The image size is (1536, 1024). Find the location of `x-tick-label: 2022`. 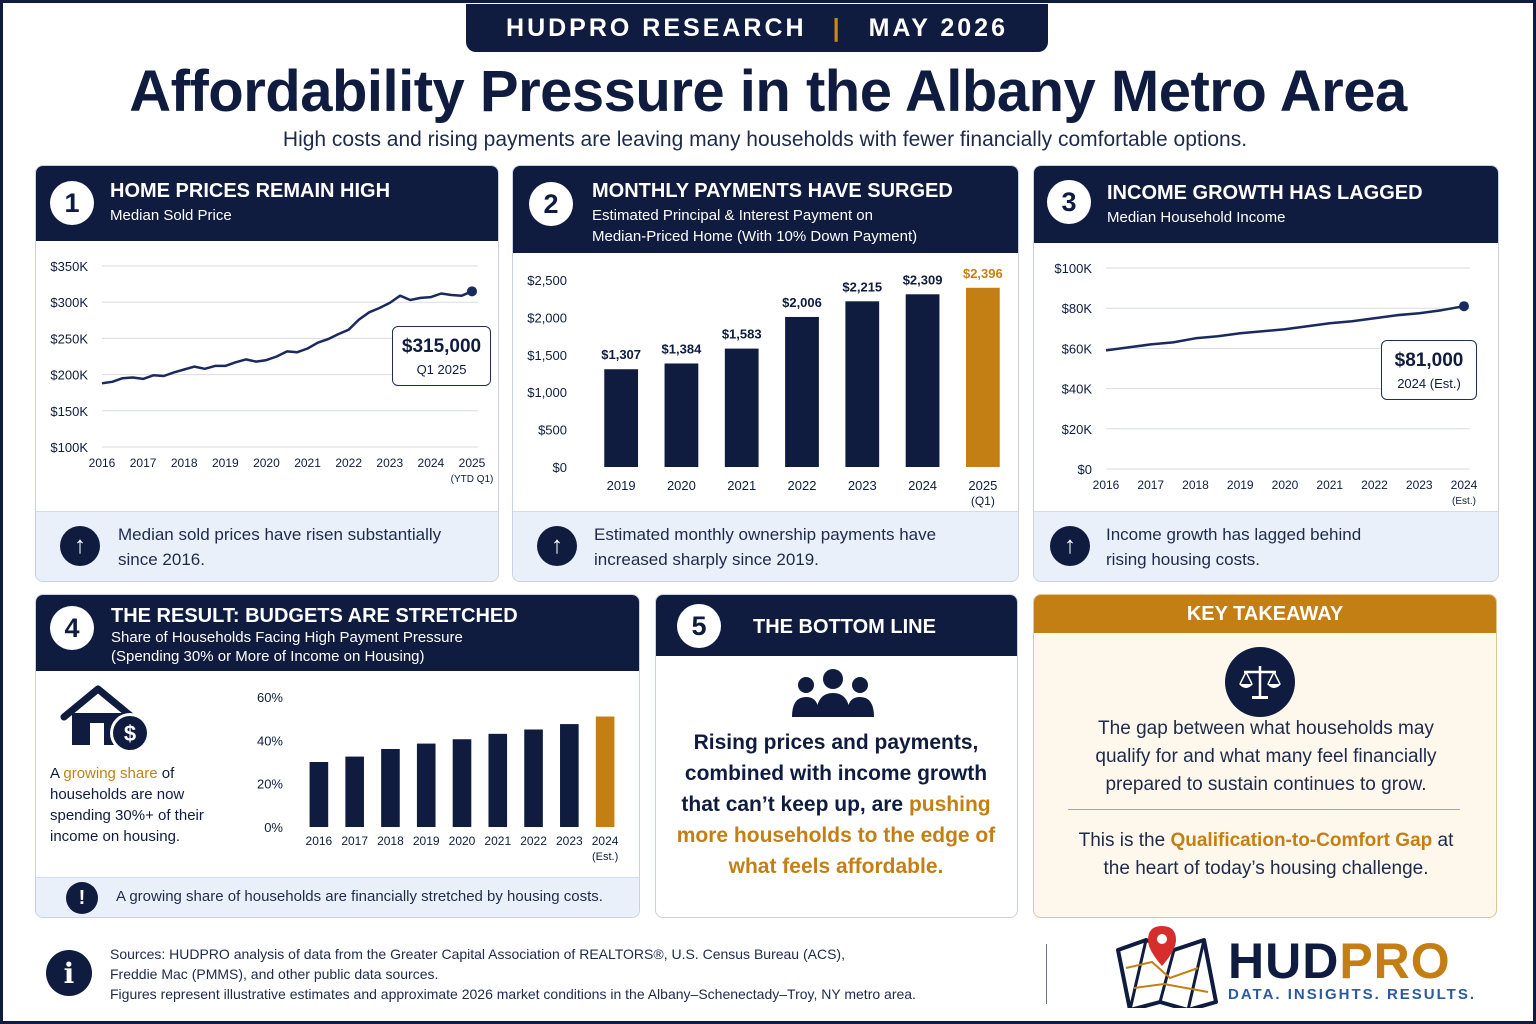

x-tick-label: 2022 is located at coordinates (348, 463).